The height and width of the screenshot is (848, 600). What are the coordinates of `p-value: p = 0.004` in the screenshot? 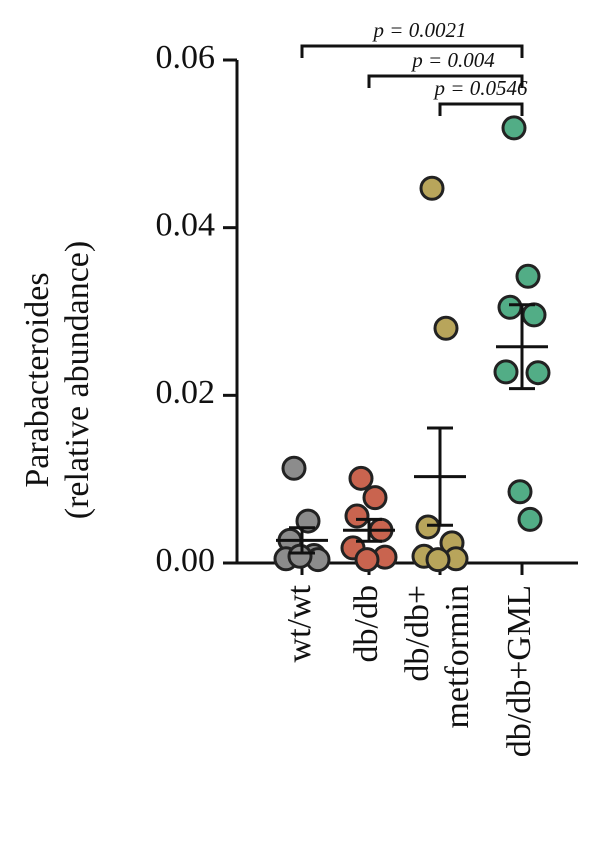 It's located at (452, 60).